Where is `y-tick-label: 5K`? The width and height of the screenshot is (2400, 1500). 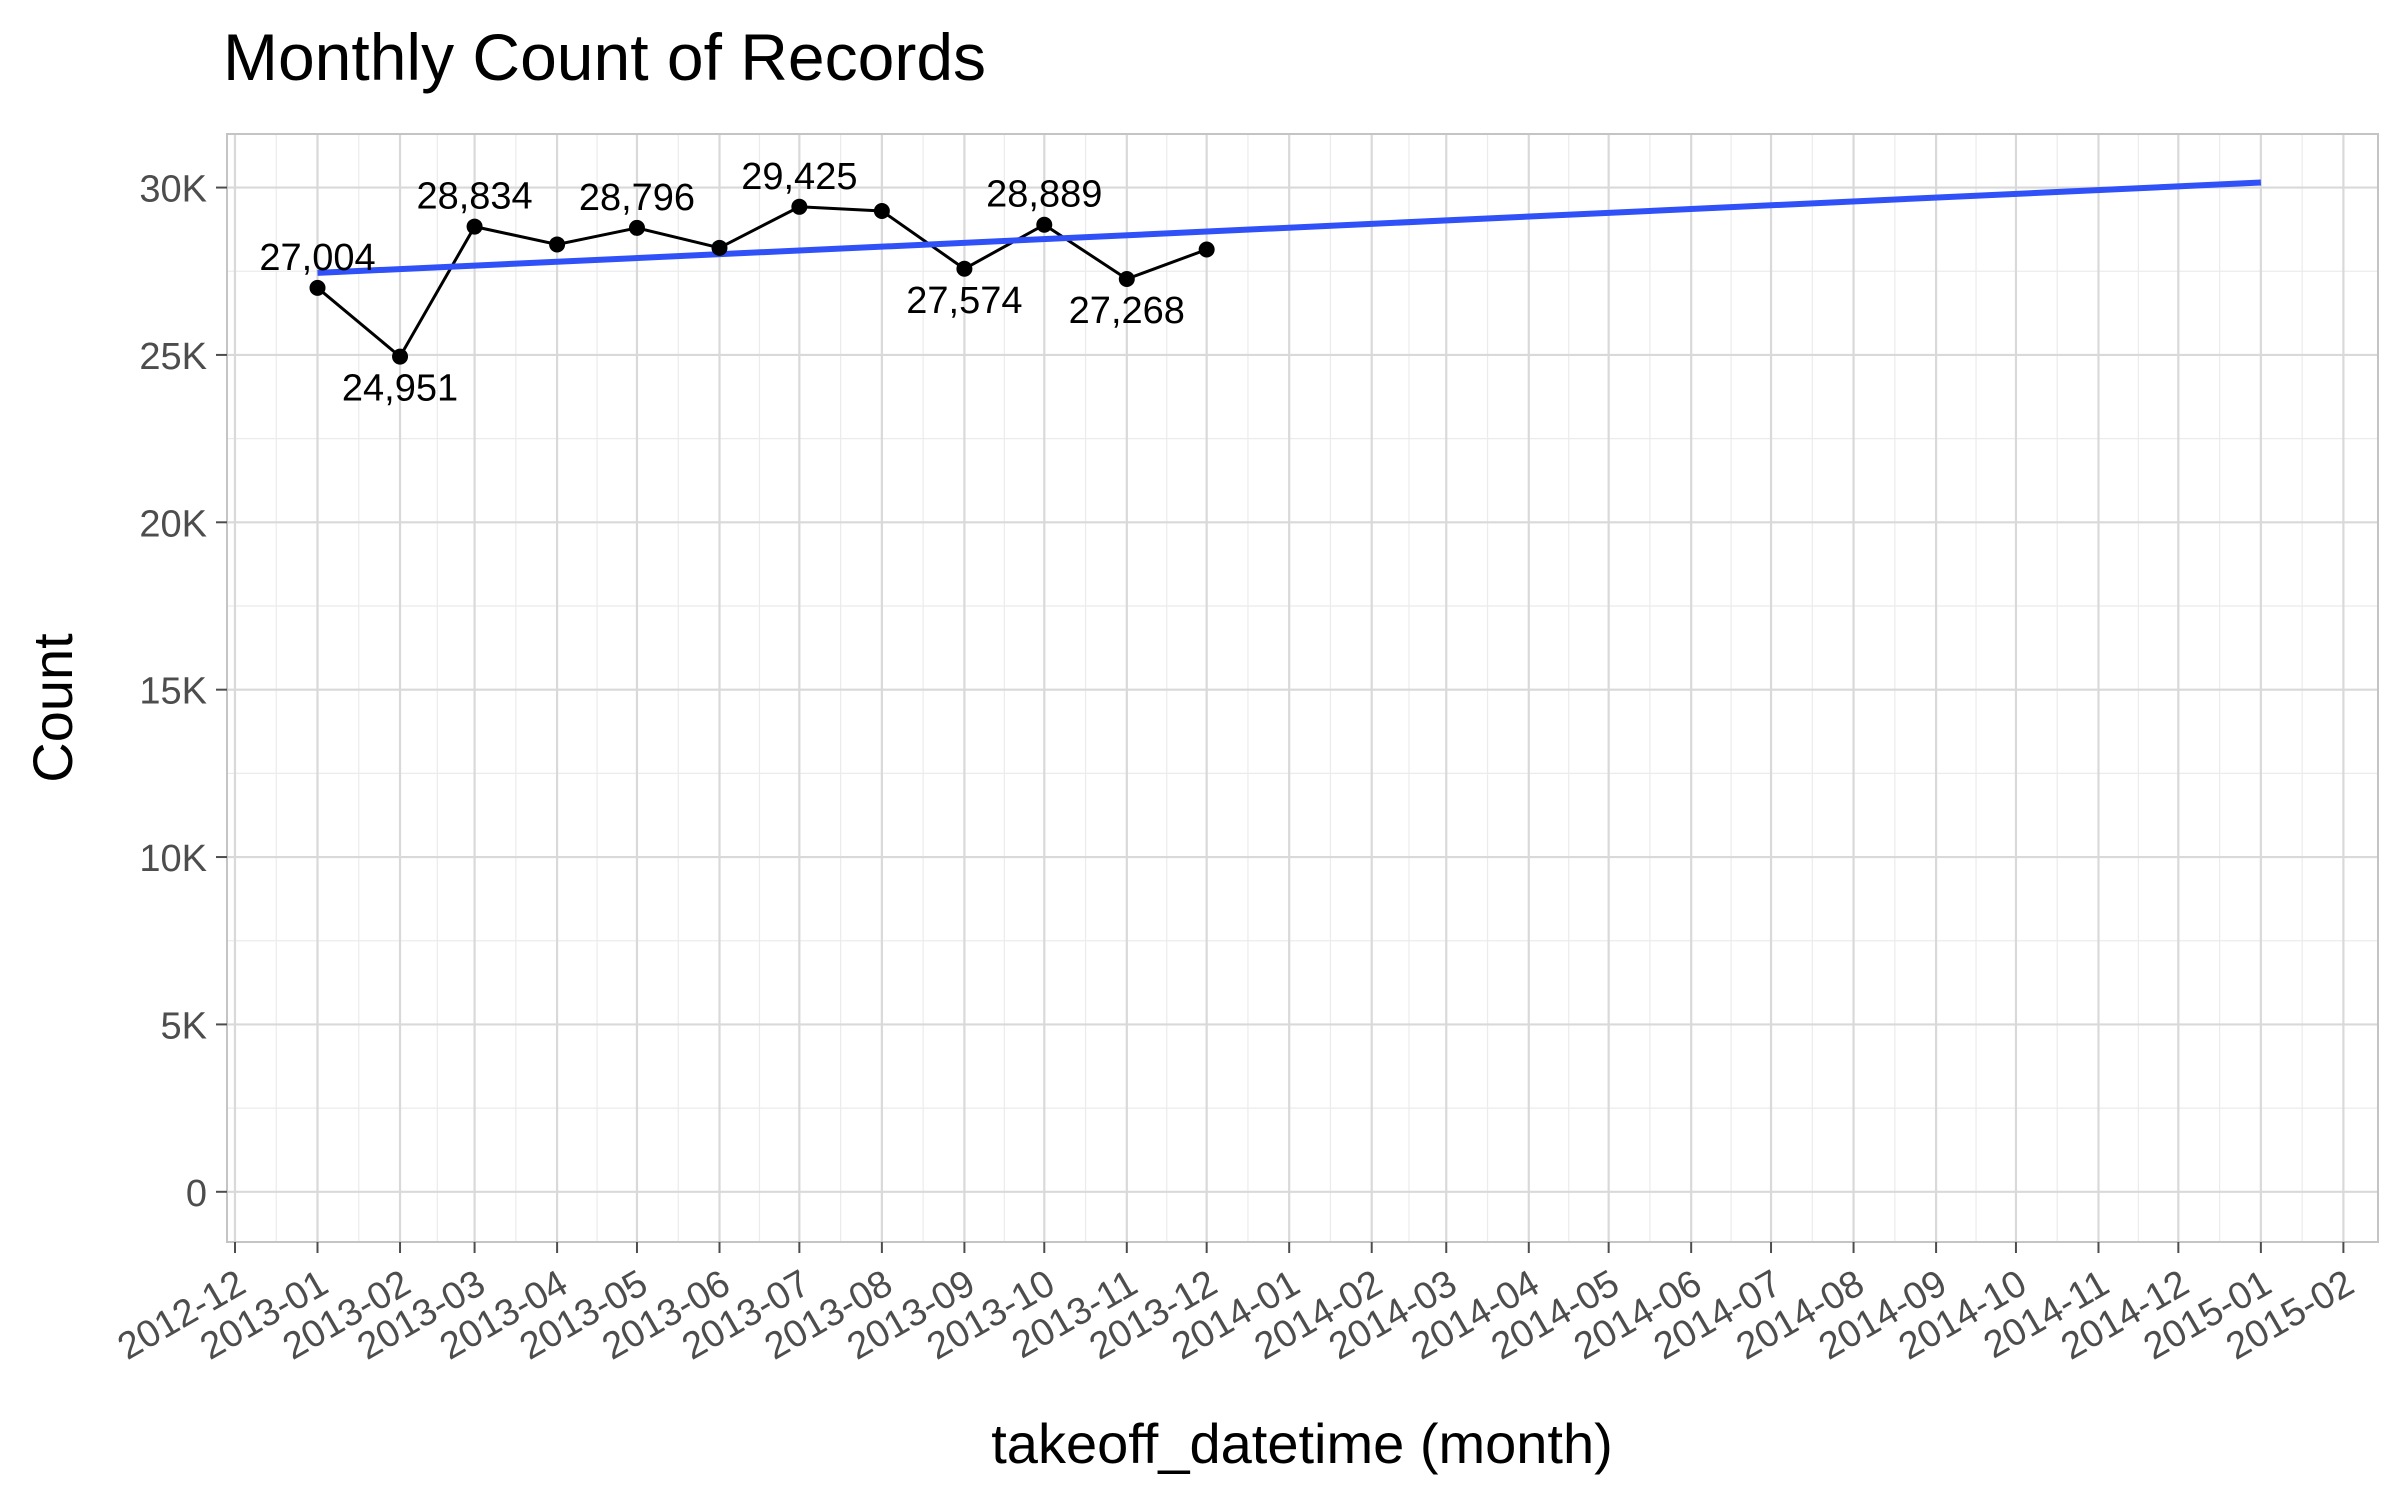
y-tick-label: 5K is located at coordinates (184, 1026).